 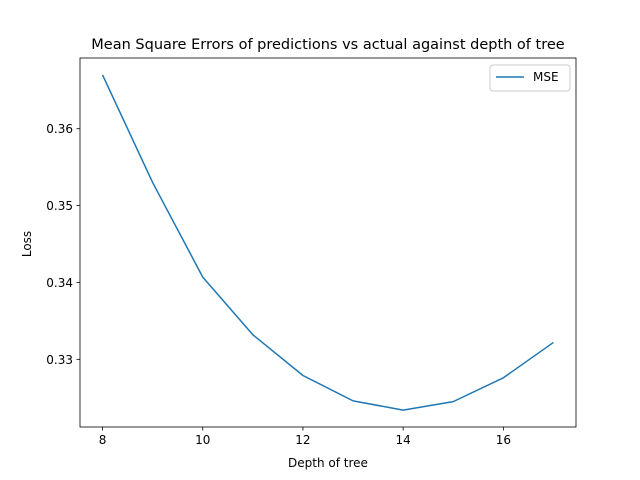 I want to click on legend-label-mse: MSE, so click(x=546, y=77).